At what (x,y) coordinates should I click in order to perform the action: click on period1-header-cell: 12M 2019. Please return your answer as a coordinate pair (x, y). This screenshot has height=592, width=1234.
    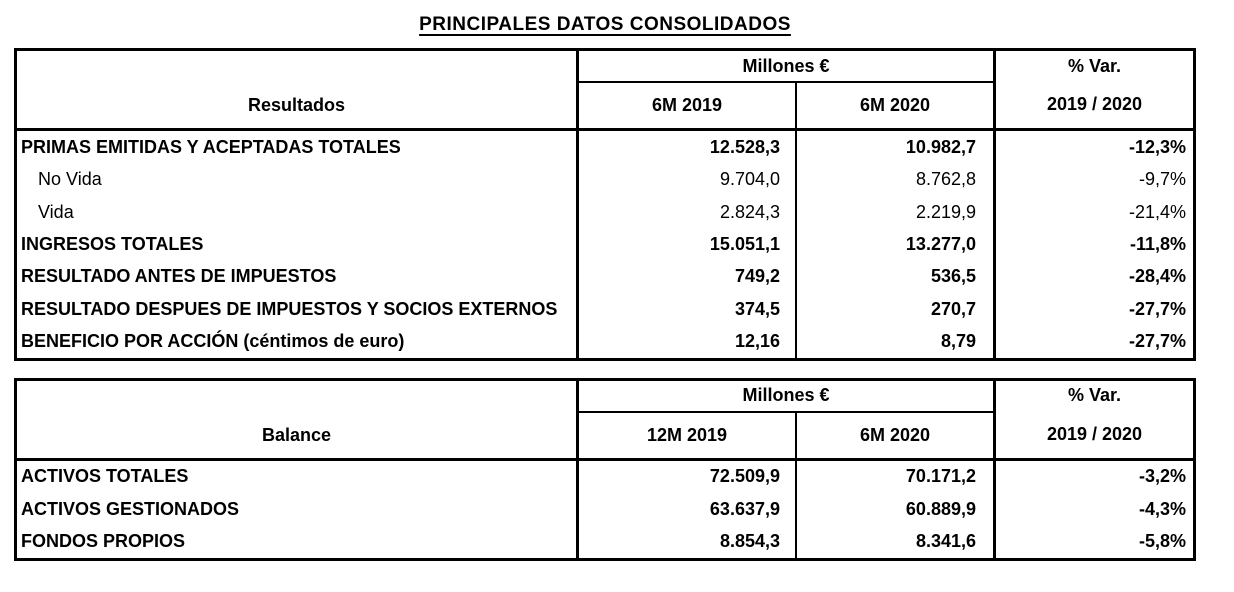
    Looking at the image, I should click on (688, 436).